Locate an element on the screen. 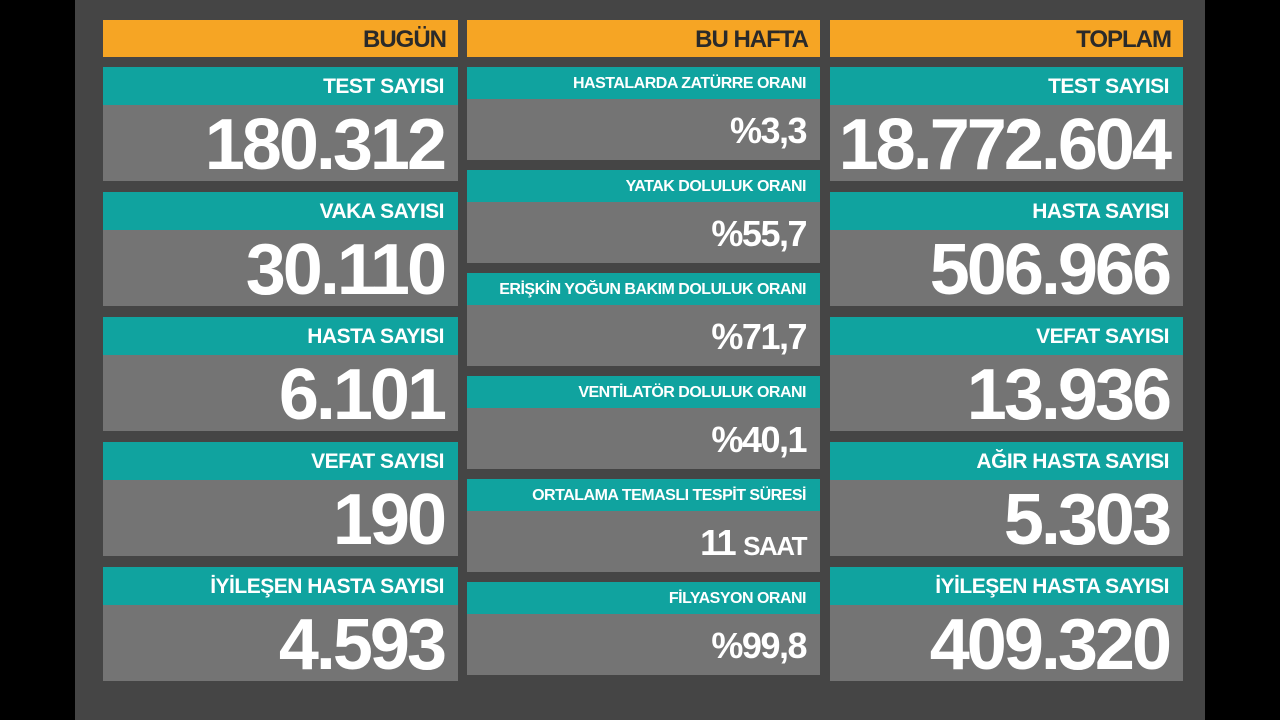  stat-value: 5.303 is located at coordinates (1006, 520).